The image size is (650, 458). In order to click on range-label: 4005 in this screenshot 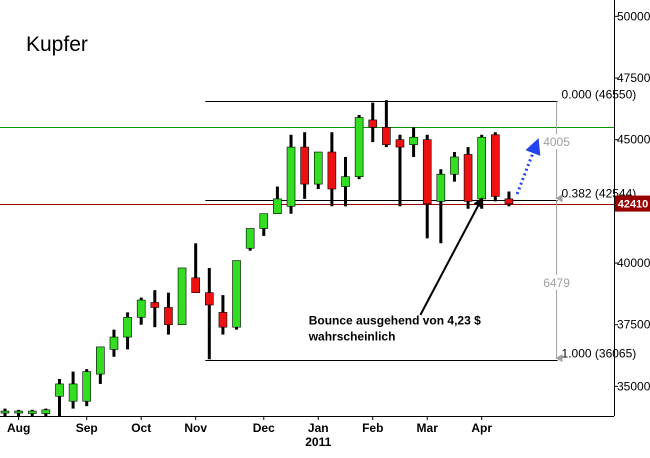, I will do `click(556, 142)`.